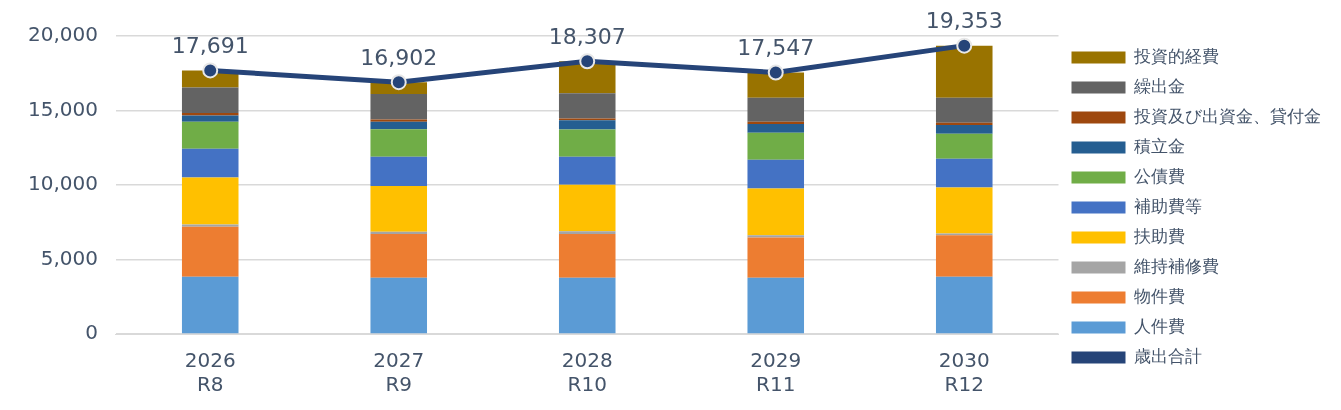 This screenshot has height=410, width=1341. Describe the element at coordinates (587, 372) in the screenshot. I see `x-tick-label: 2028 R10` at that location.